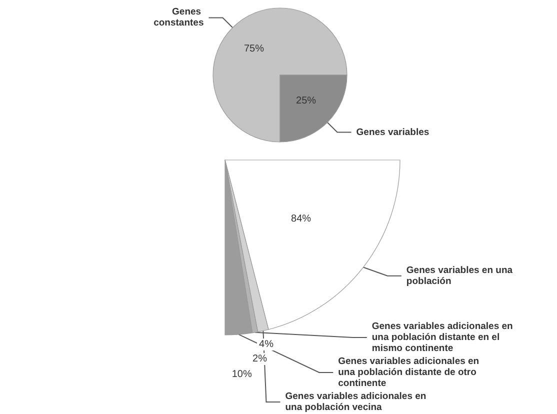 This screenshot has height=414, width=557. What do you see at coordinates (254, 48) in the screenshot?
I see `data-label: 75%` at bounding box center [254, 48].